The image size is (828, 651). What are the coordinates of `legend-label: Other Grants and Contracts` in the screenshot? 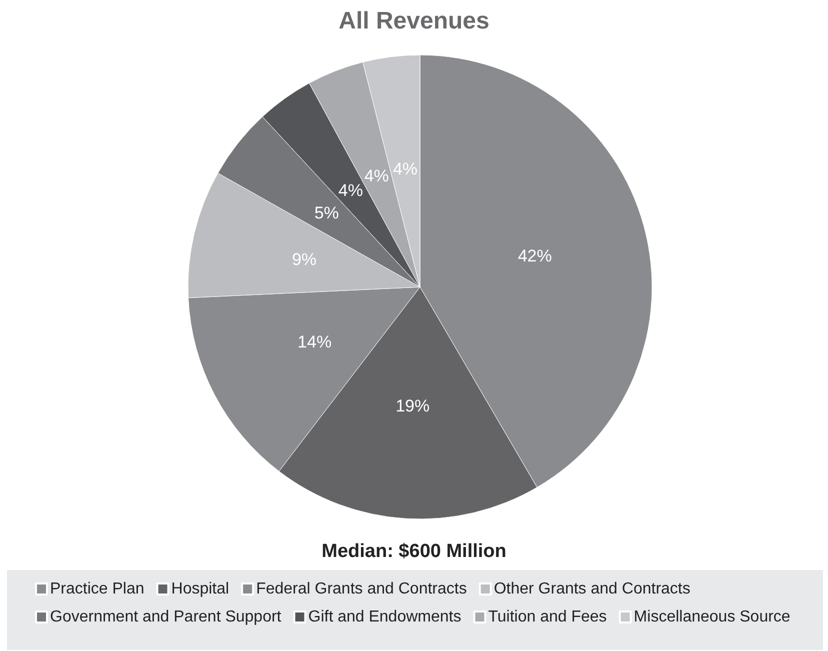 It's located at (592, 589).